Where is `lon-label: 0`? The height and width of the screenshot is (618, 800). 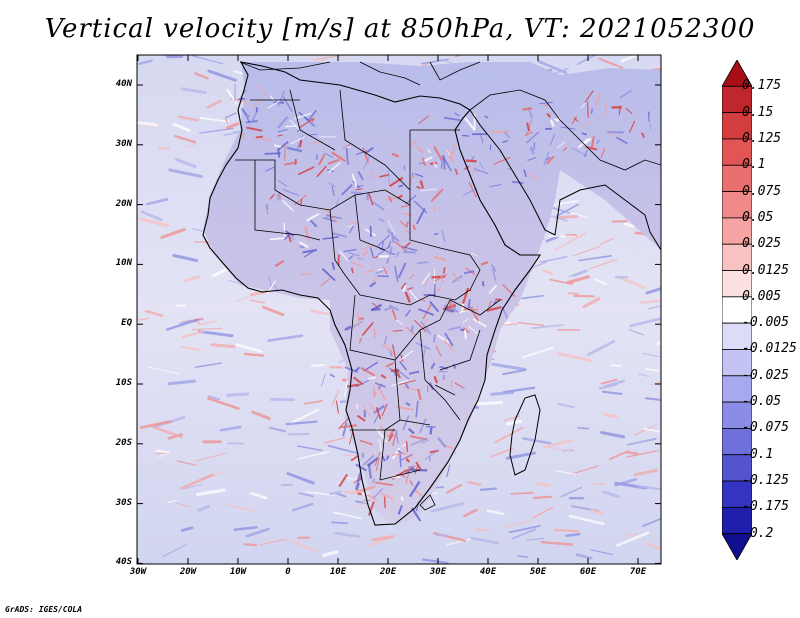 lon-label: 0 is located at coordinates (288, 572).